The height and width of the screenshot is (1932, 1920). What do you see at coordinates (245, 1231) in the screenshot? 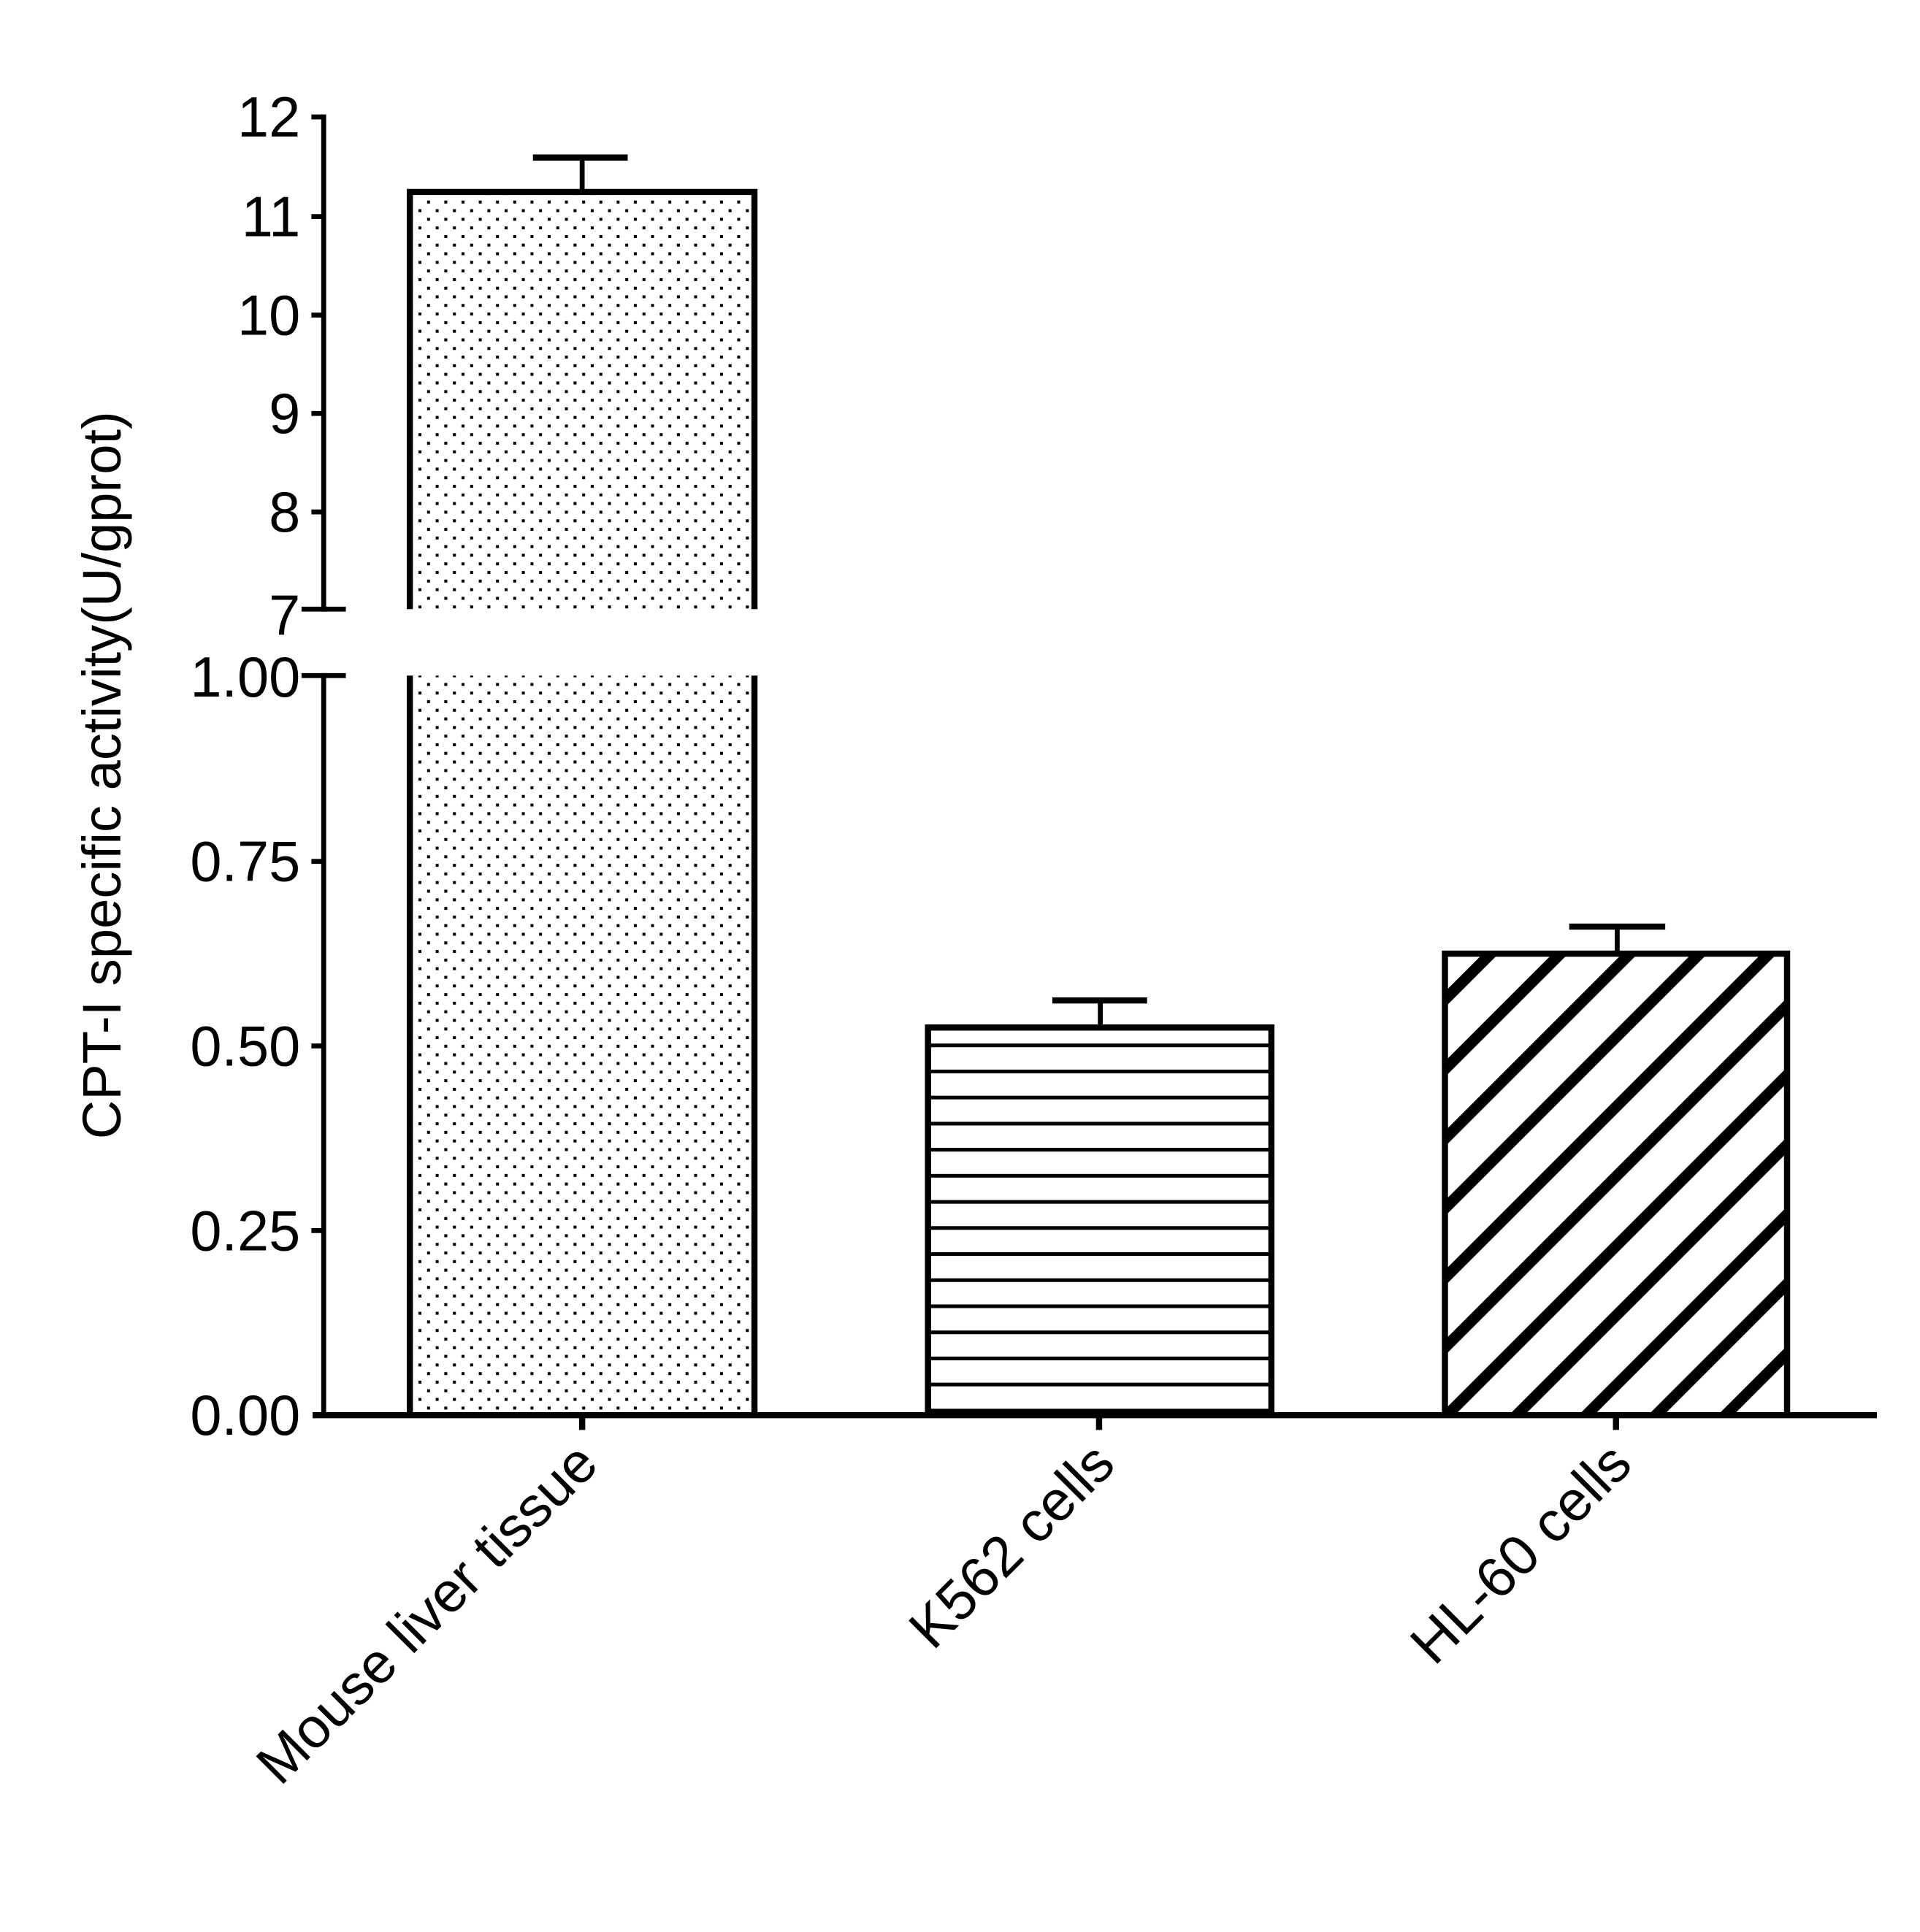
I see `tick-label-0-25: 0.25` at bounding box center [245, 1231].